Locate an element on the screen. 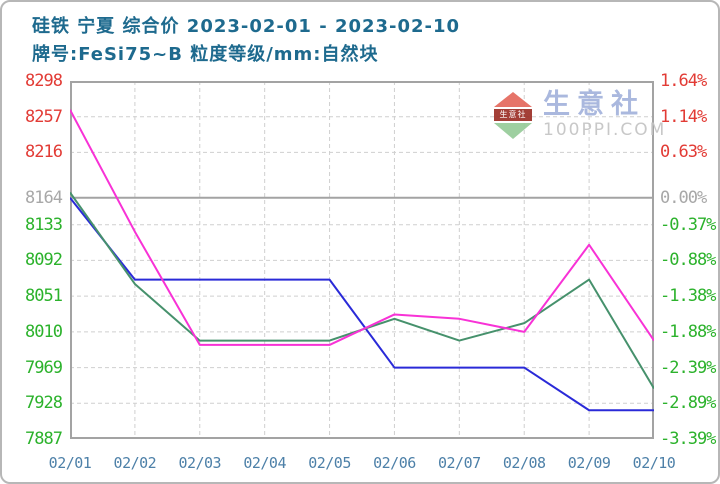 The image size is (720, 484). chart-title: 硅铁 宁夏 综合价 2023-02-01 - 2023-02-10 is located at coordinates (246, 26).